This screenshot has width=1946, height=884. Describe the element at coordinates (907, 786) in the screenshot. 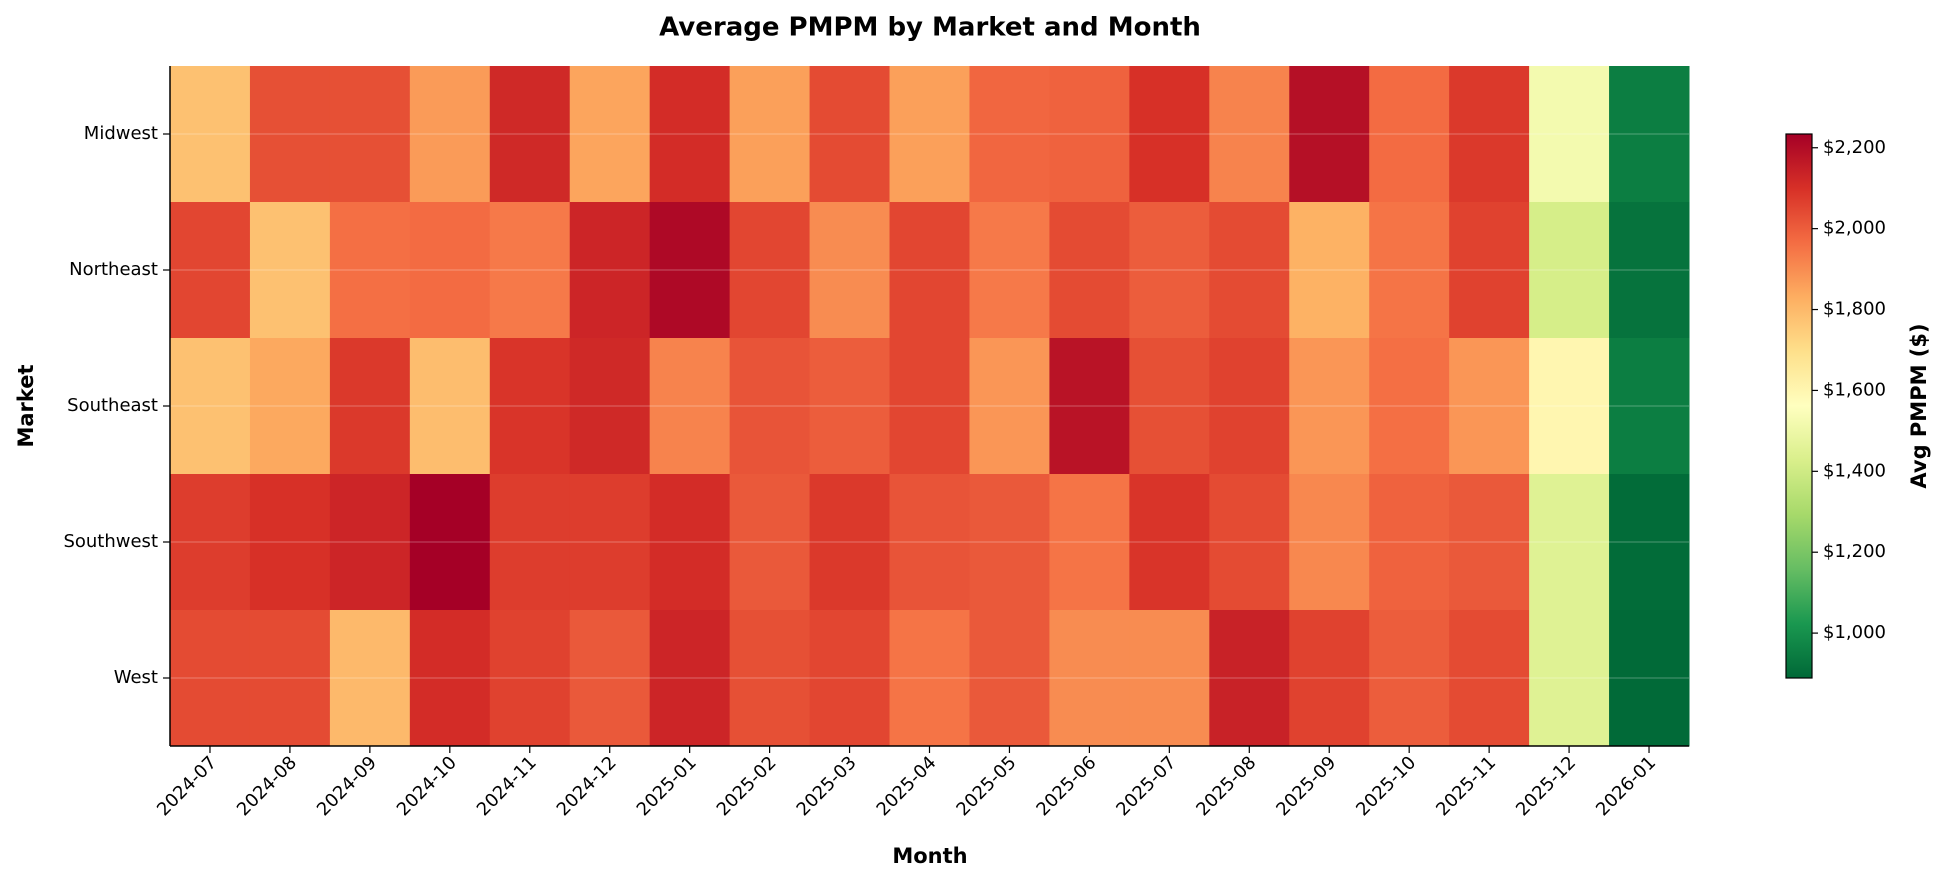

I see `x-tick-label: 2025-04` at that location.